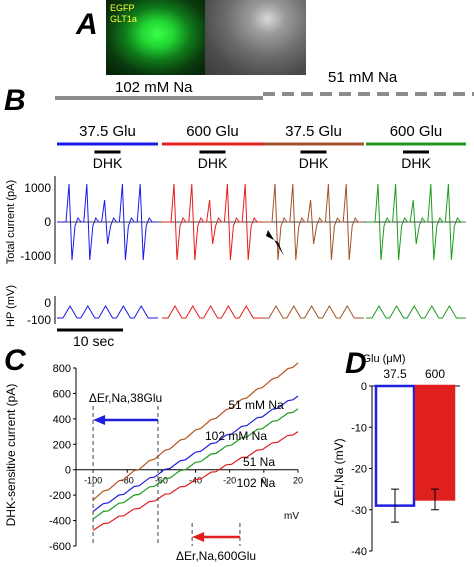 The height and width of the screenshot is (567, 474). I want to click on hp-ylabel: HP (mV), so click(11, 306).